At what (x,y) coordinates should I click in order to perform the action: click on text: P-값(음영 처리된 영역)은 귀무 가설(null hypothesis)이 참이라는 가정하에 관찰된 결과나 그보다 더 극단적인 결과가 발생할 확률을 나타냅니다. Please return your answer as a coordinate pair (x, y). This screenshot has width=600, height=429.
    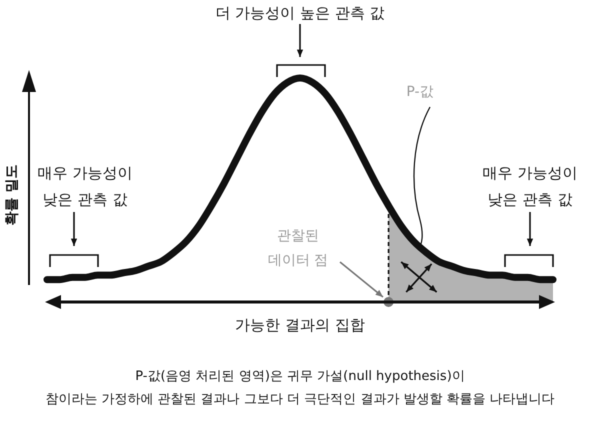
    Looking at the image, I should click on (300, 388).